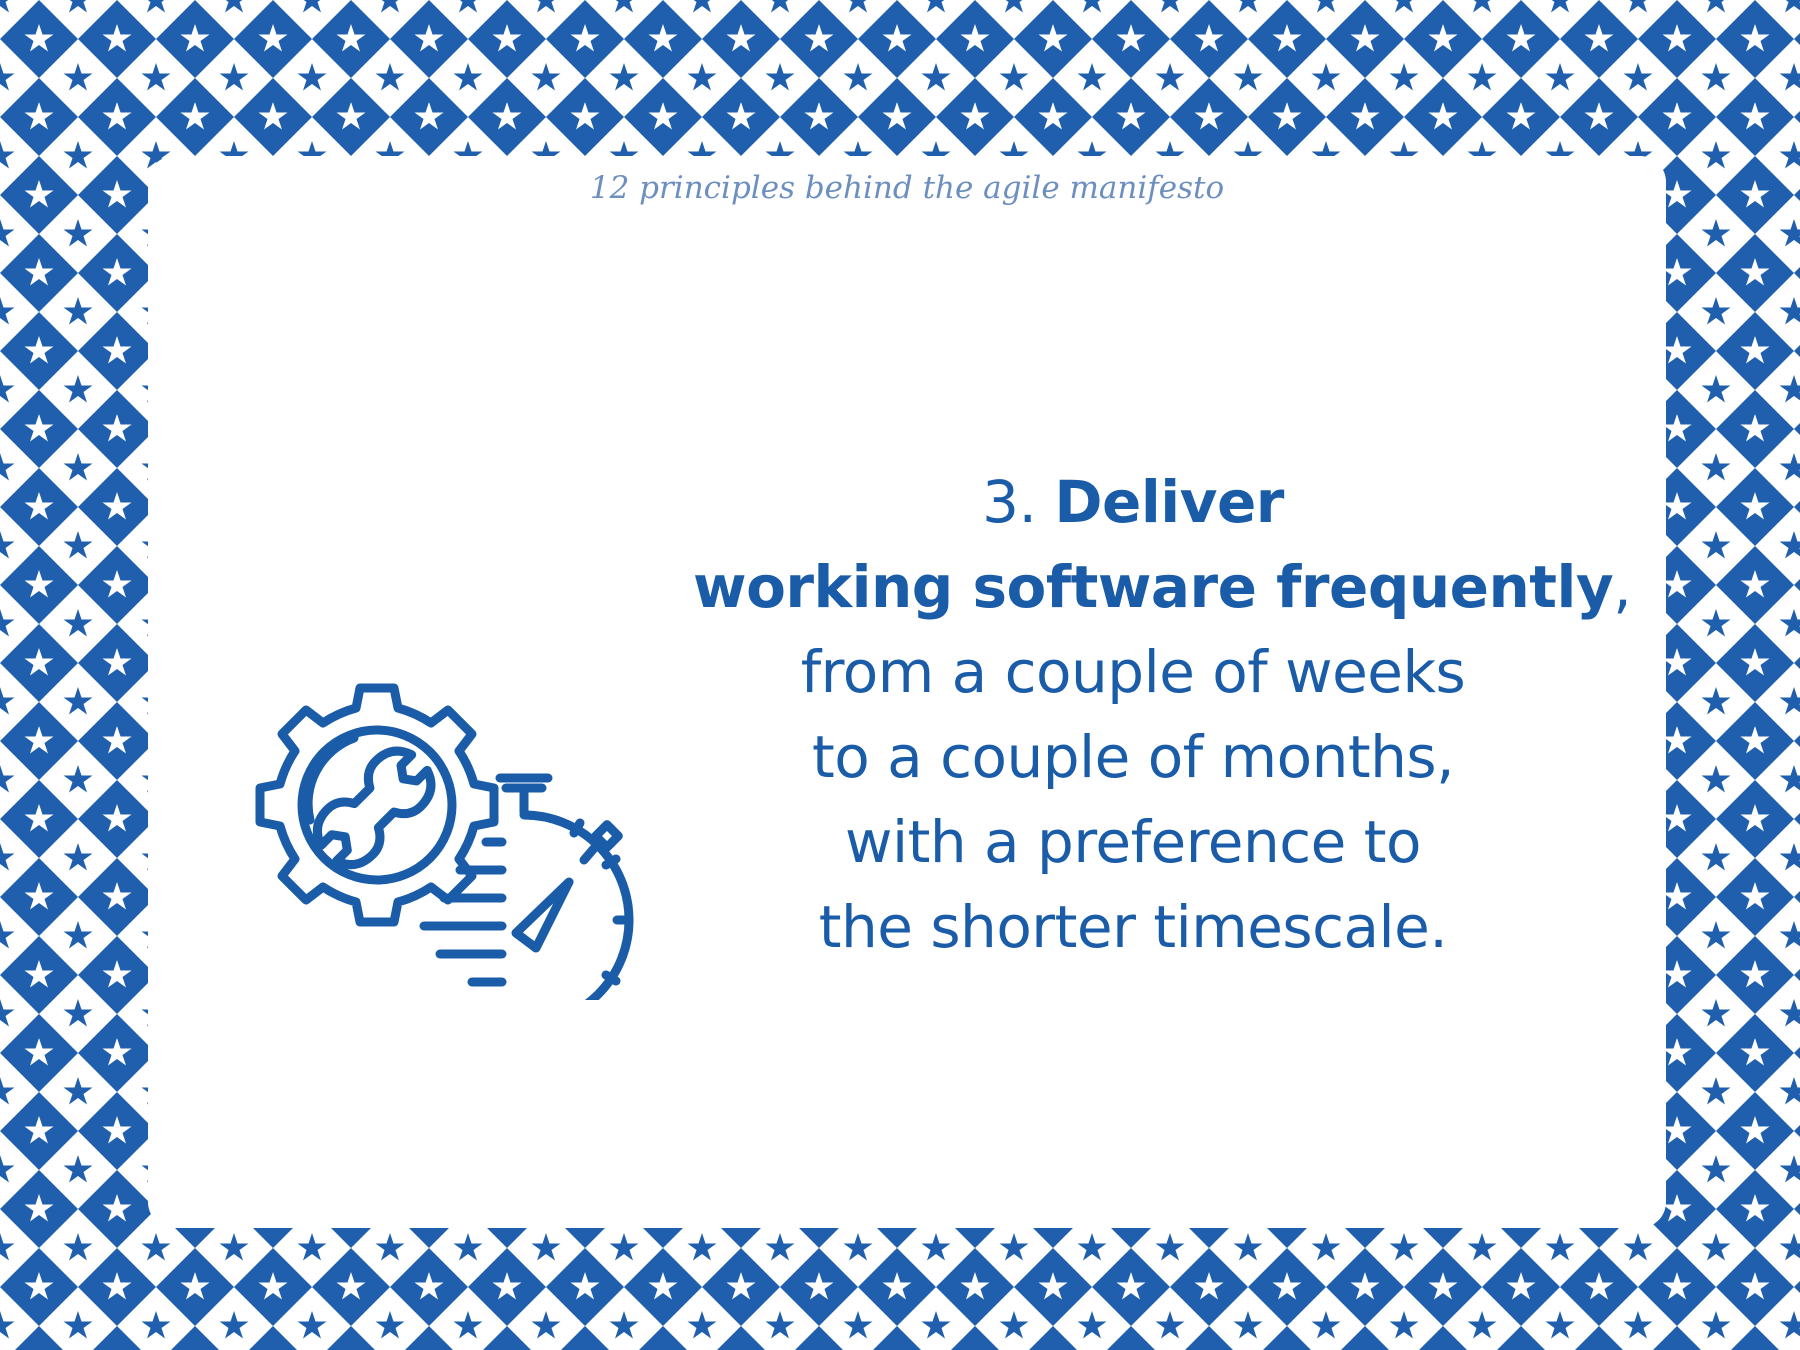  I want to click on principle-number: 3., so click(1009, 502).